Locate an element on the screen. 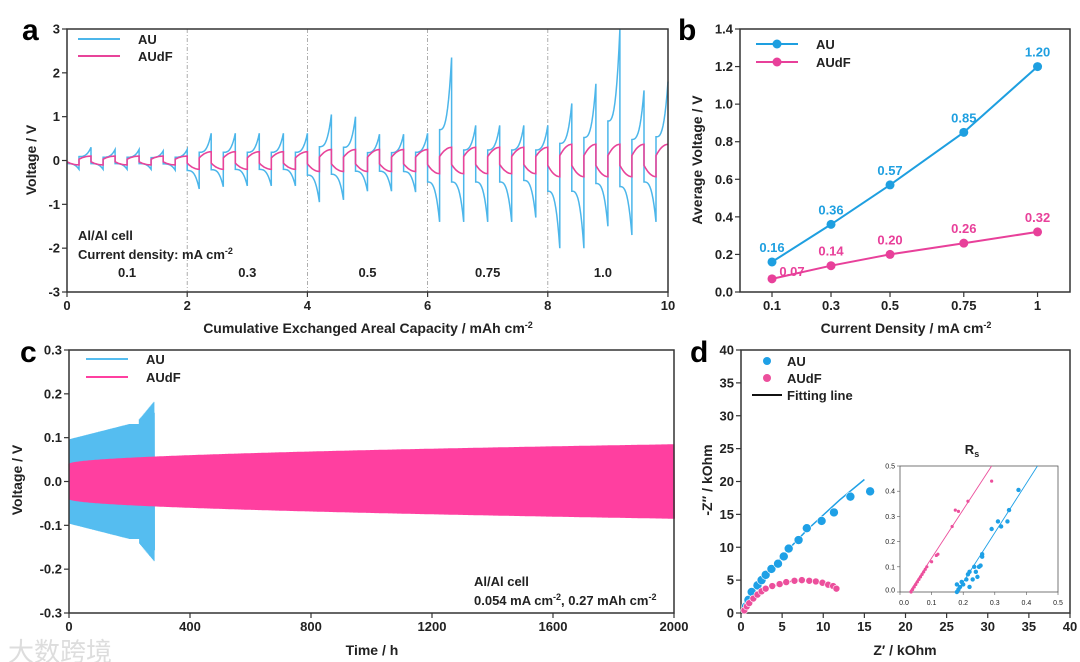  d-ytick-label: 15 is located at coordinates (727, 514).